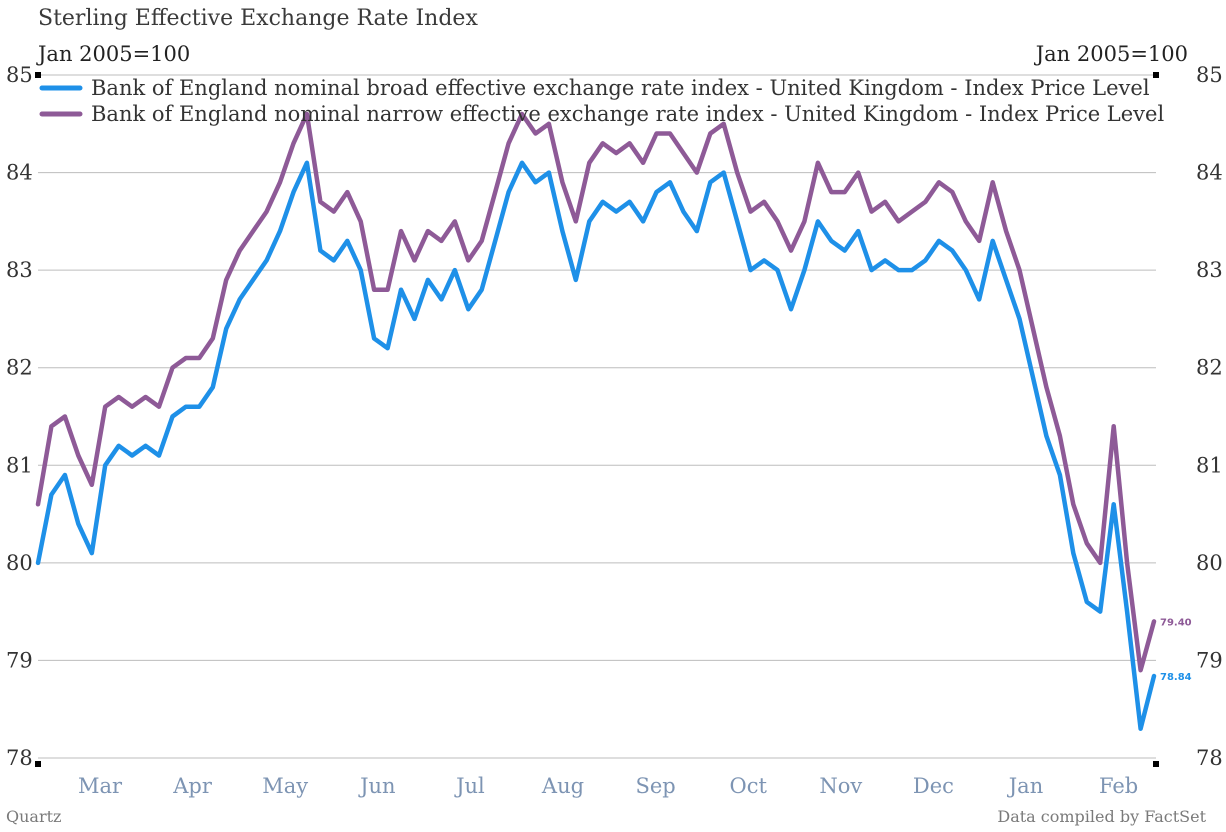  Describe the element at coordinates (34, 816) in the screenshot. I see `publisher-credit: Quartz` at that location.